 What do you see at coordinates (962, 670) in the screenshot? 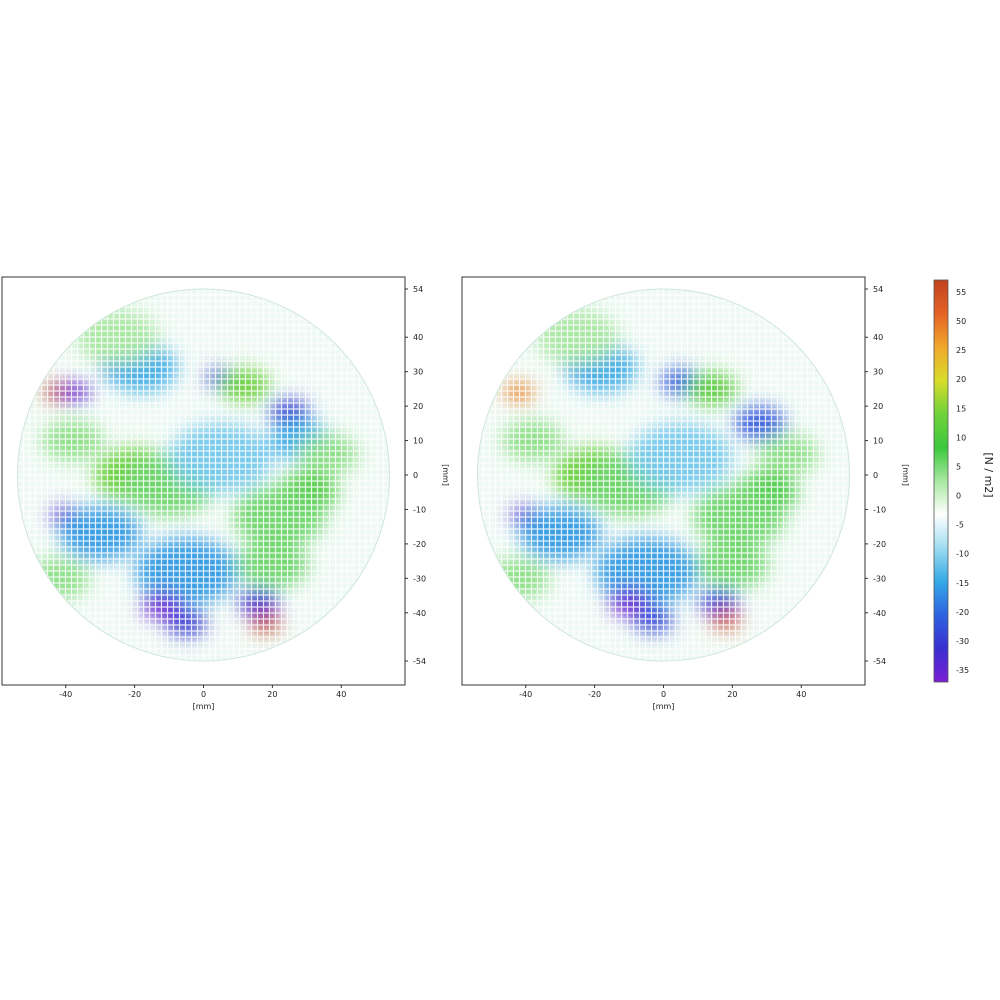
I see `colorbar-tick-label: -35` at bounding box center [962, 670].